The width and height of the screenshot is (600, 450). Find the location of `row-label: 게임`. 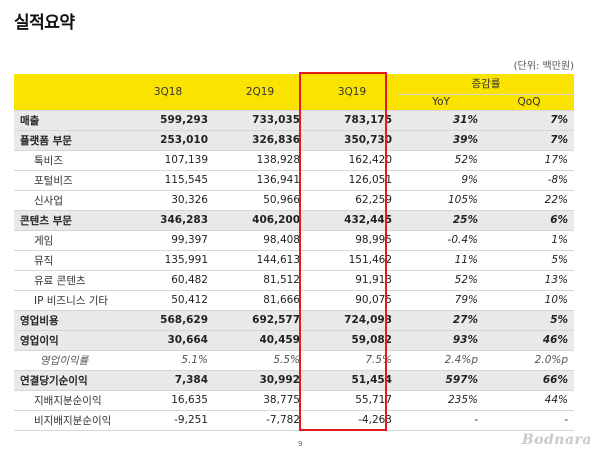

row-label: 게임 is located at coordinates (68, 240).